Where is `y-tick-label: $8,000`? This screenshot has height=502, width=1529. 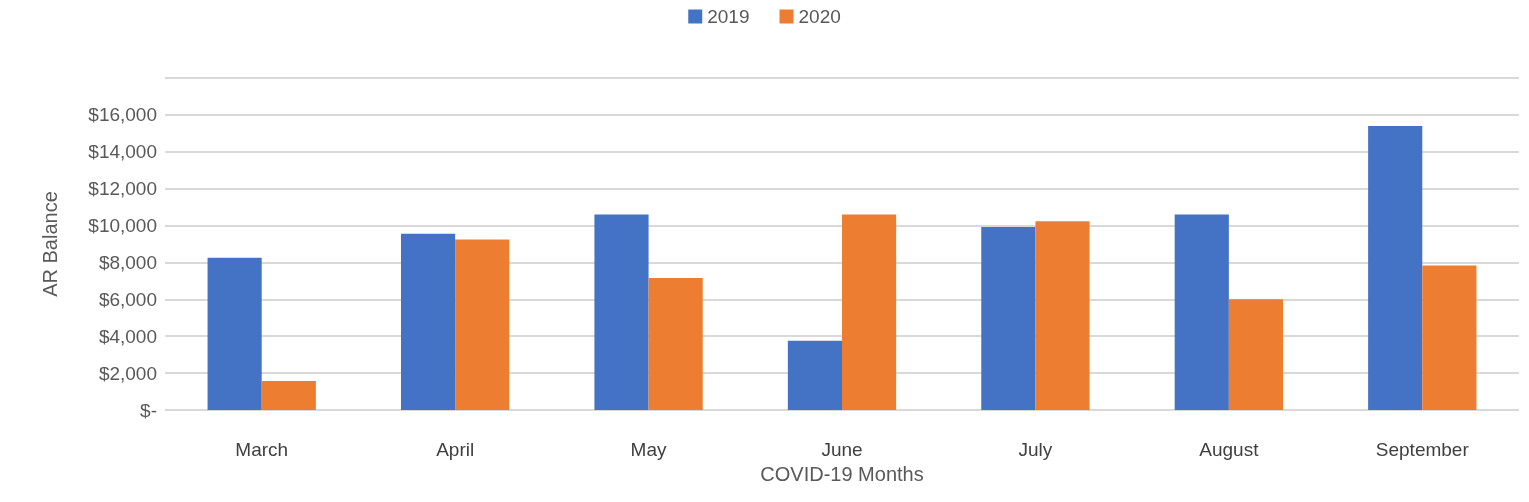
y-tick-label: $8,000 is located at coordinates (127, 262).